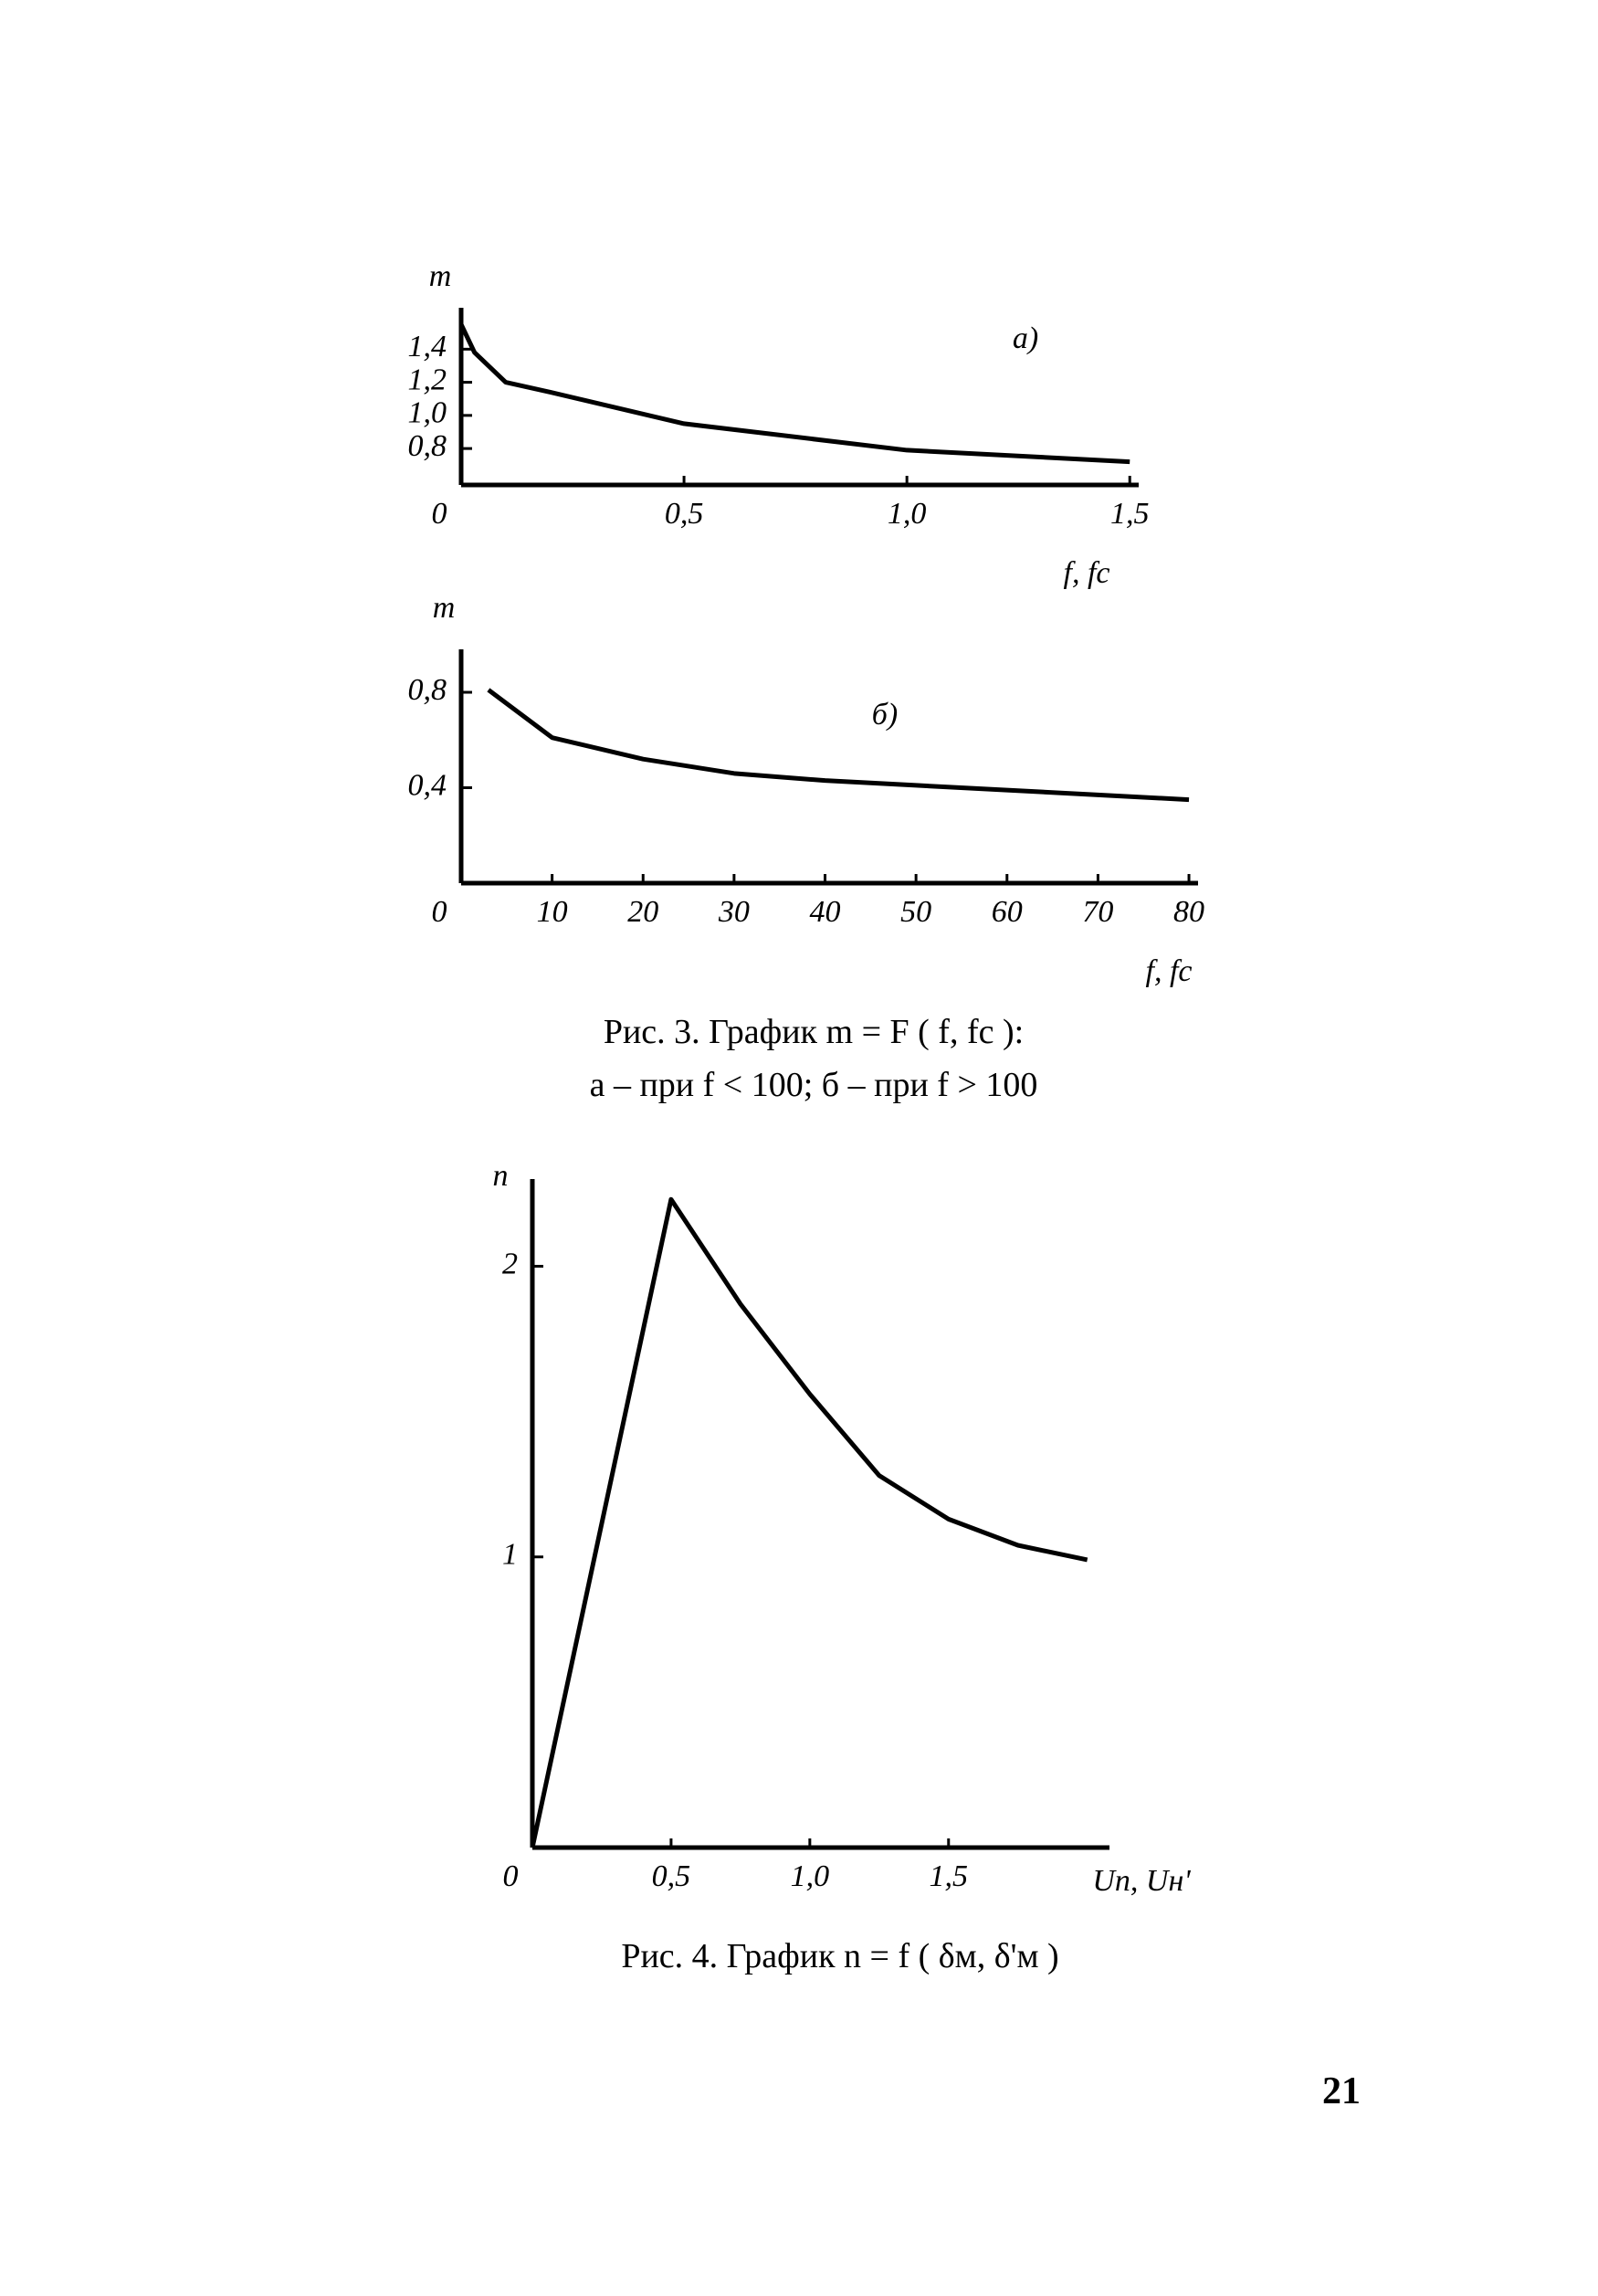 This screenshot has height=2296, width=1598. What do you see at coordinates (501, 1176) in the screenshot?
I see `y-axis-label: n` at bounding box center [501, 1176].